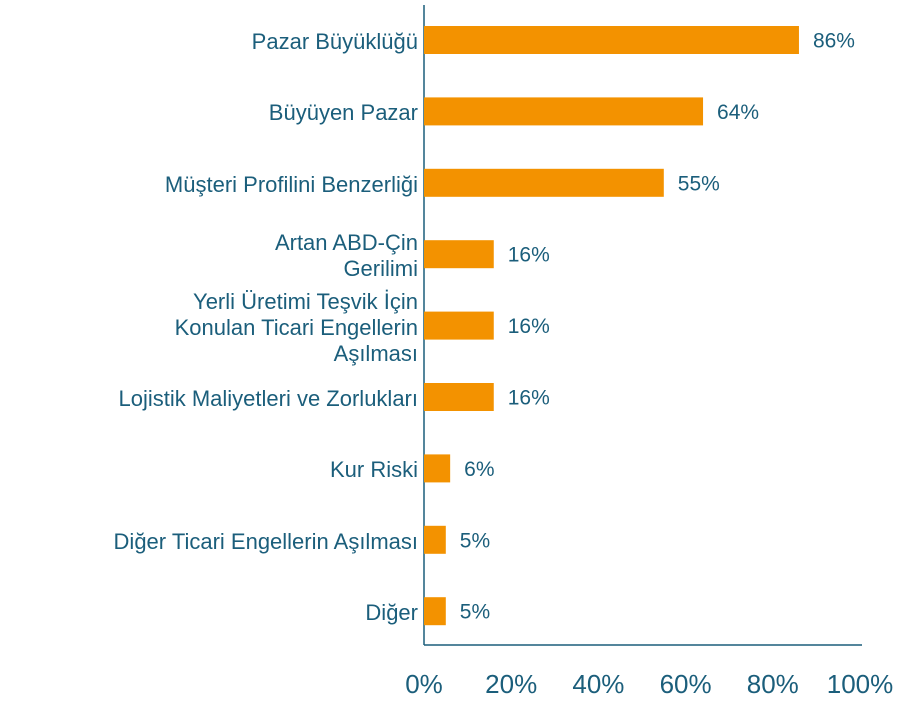 The width and height of the screenshot is (909, 701). I want to click on category-label: Diğer Ticari Engellerin Aşılması, so click(265, 541).